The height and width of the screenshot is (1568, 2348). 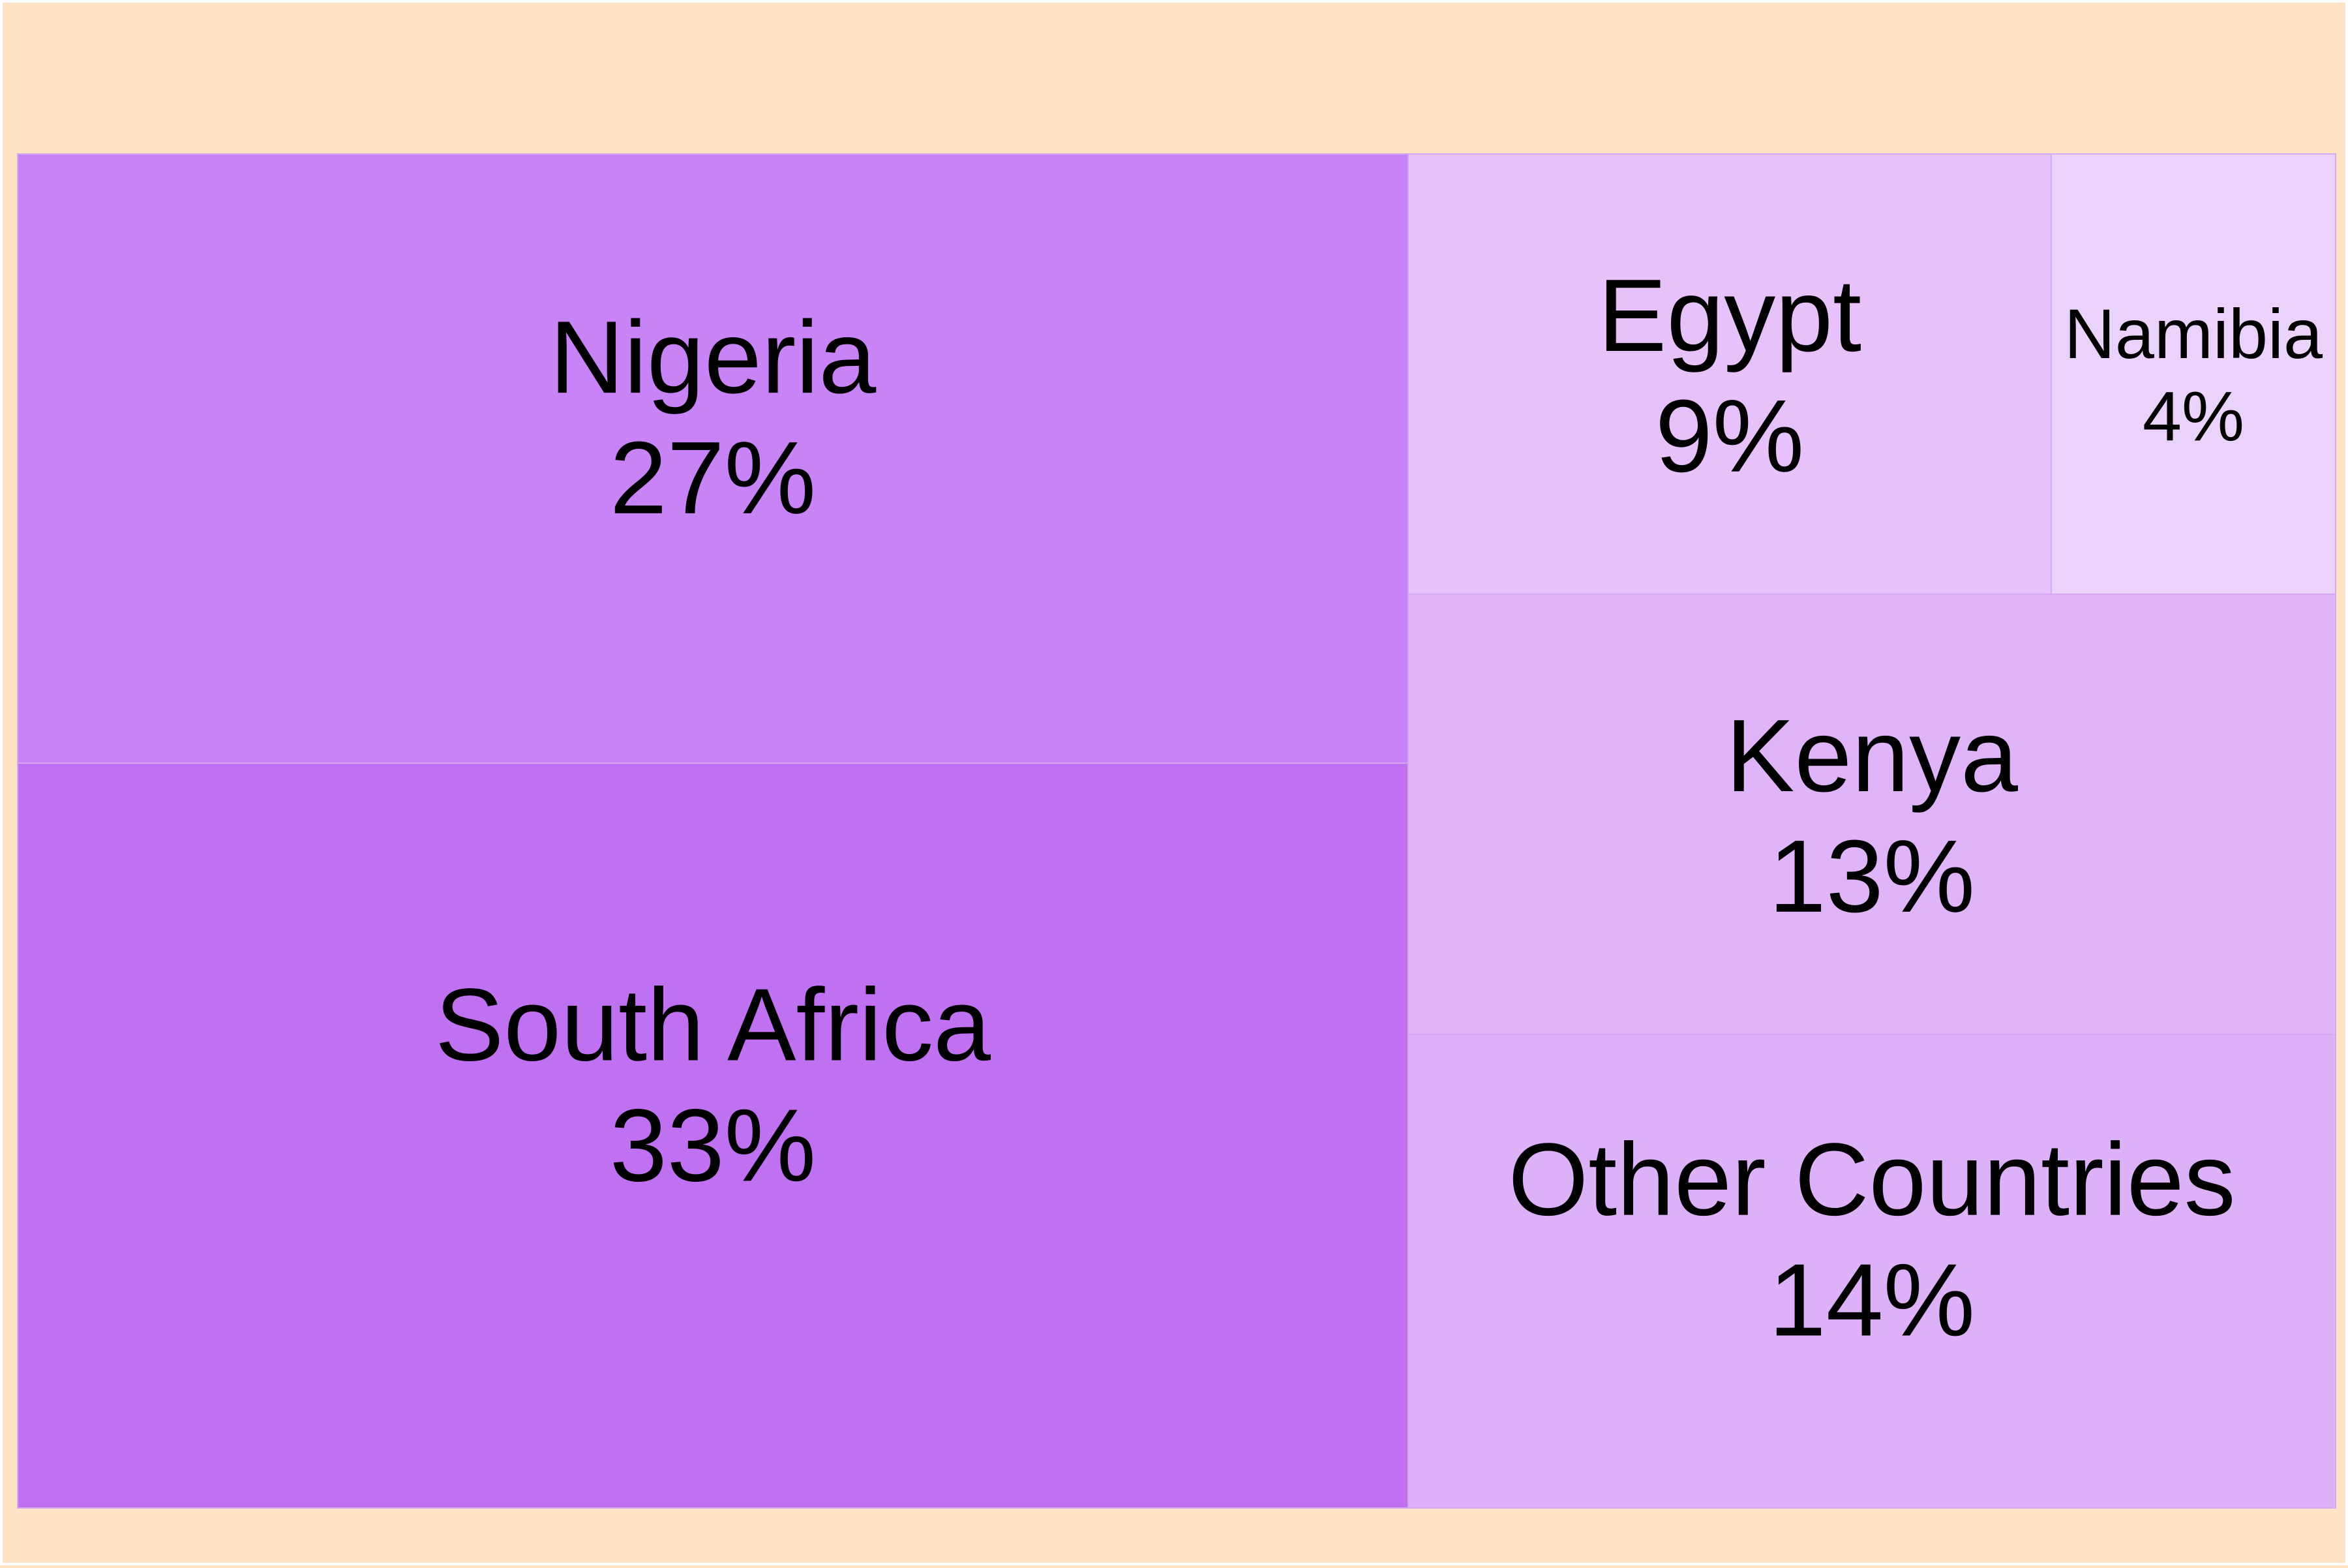 I want to click on tile-value-egypt: 9%, so click(x=1730, y=436).